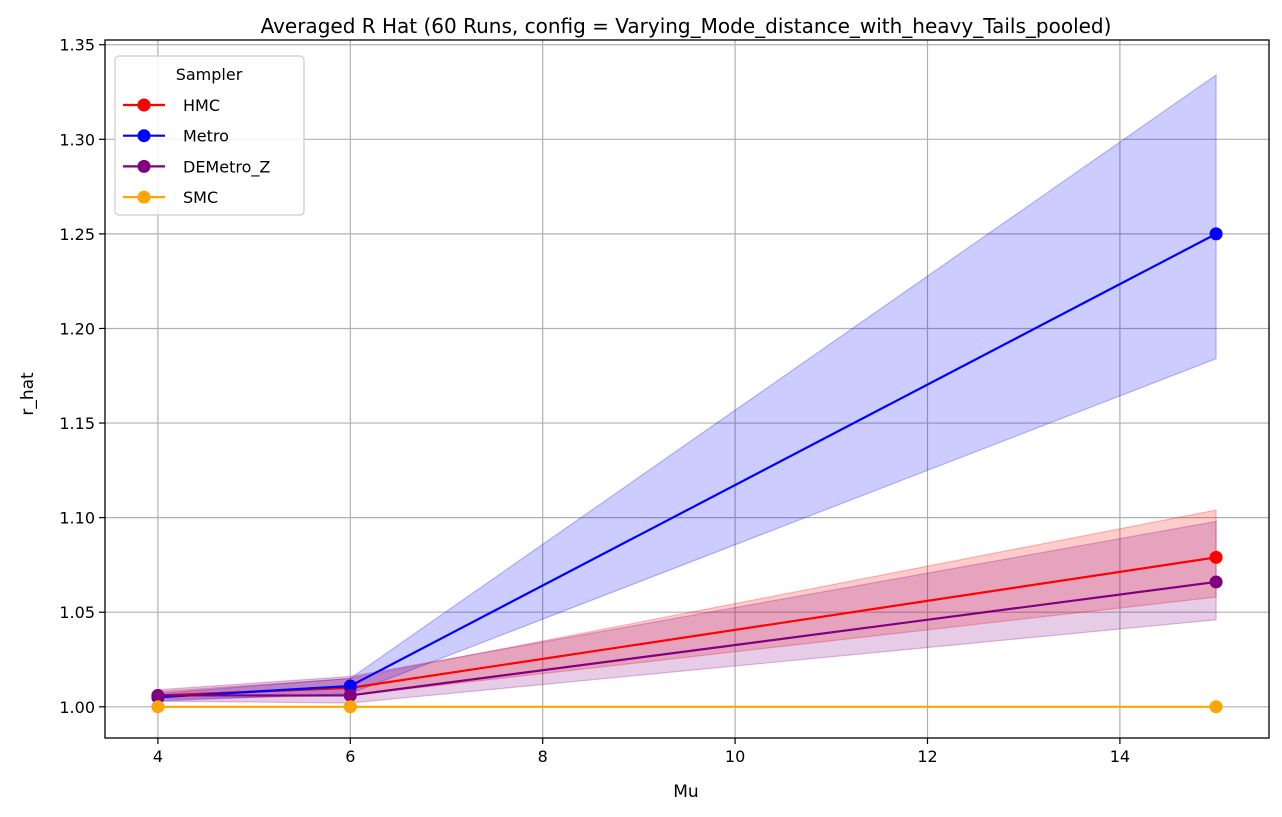  What do you see at coordinates (144, 166) in the screenshot?
I see `legend-marker-demetro_z` at bounding box center [144, 166].